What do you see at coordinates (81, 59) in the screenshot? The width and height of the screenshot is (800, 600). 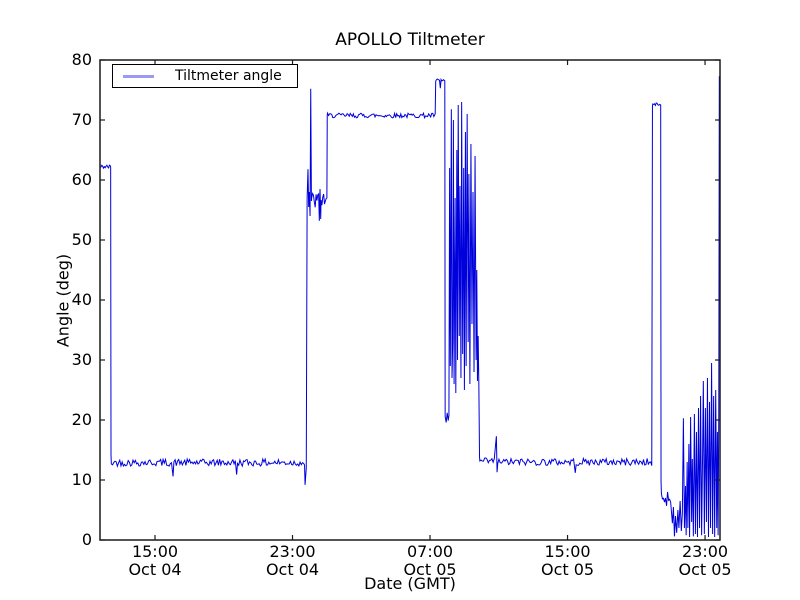 I see `y-tick-label: 80` at bounding box center [81, 59].